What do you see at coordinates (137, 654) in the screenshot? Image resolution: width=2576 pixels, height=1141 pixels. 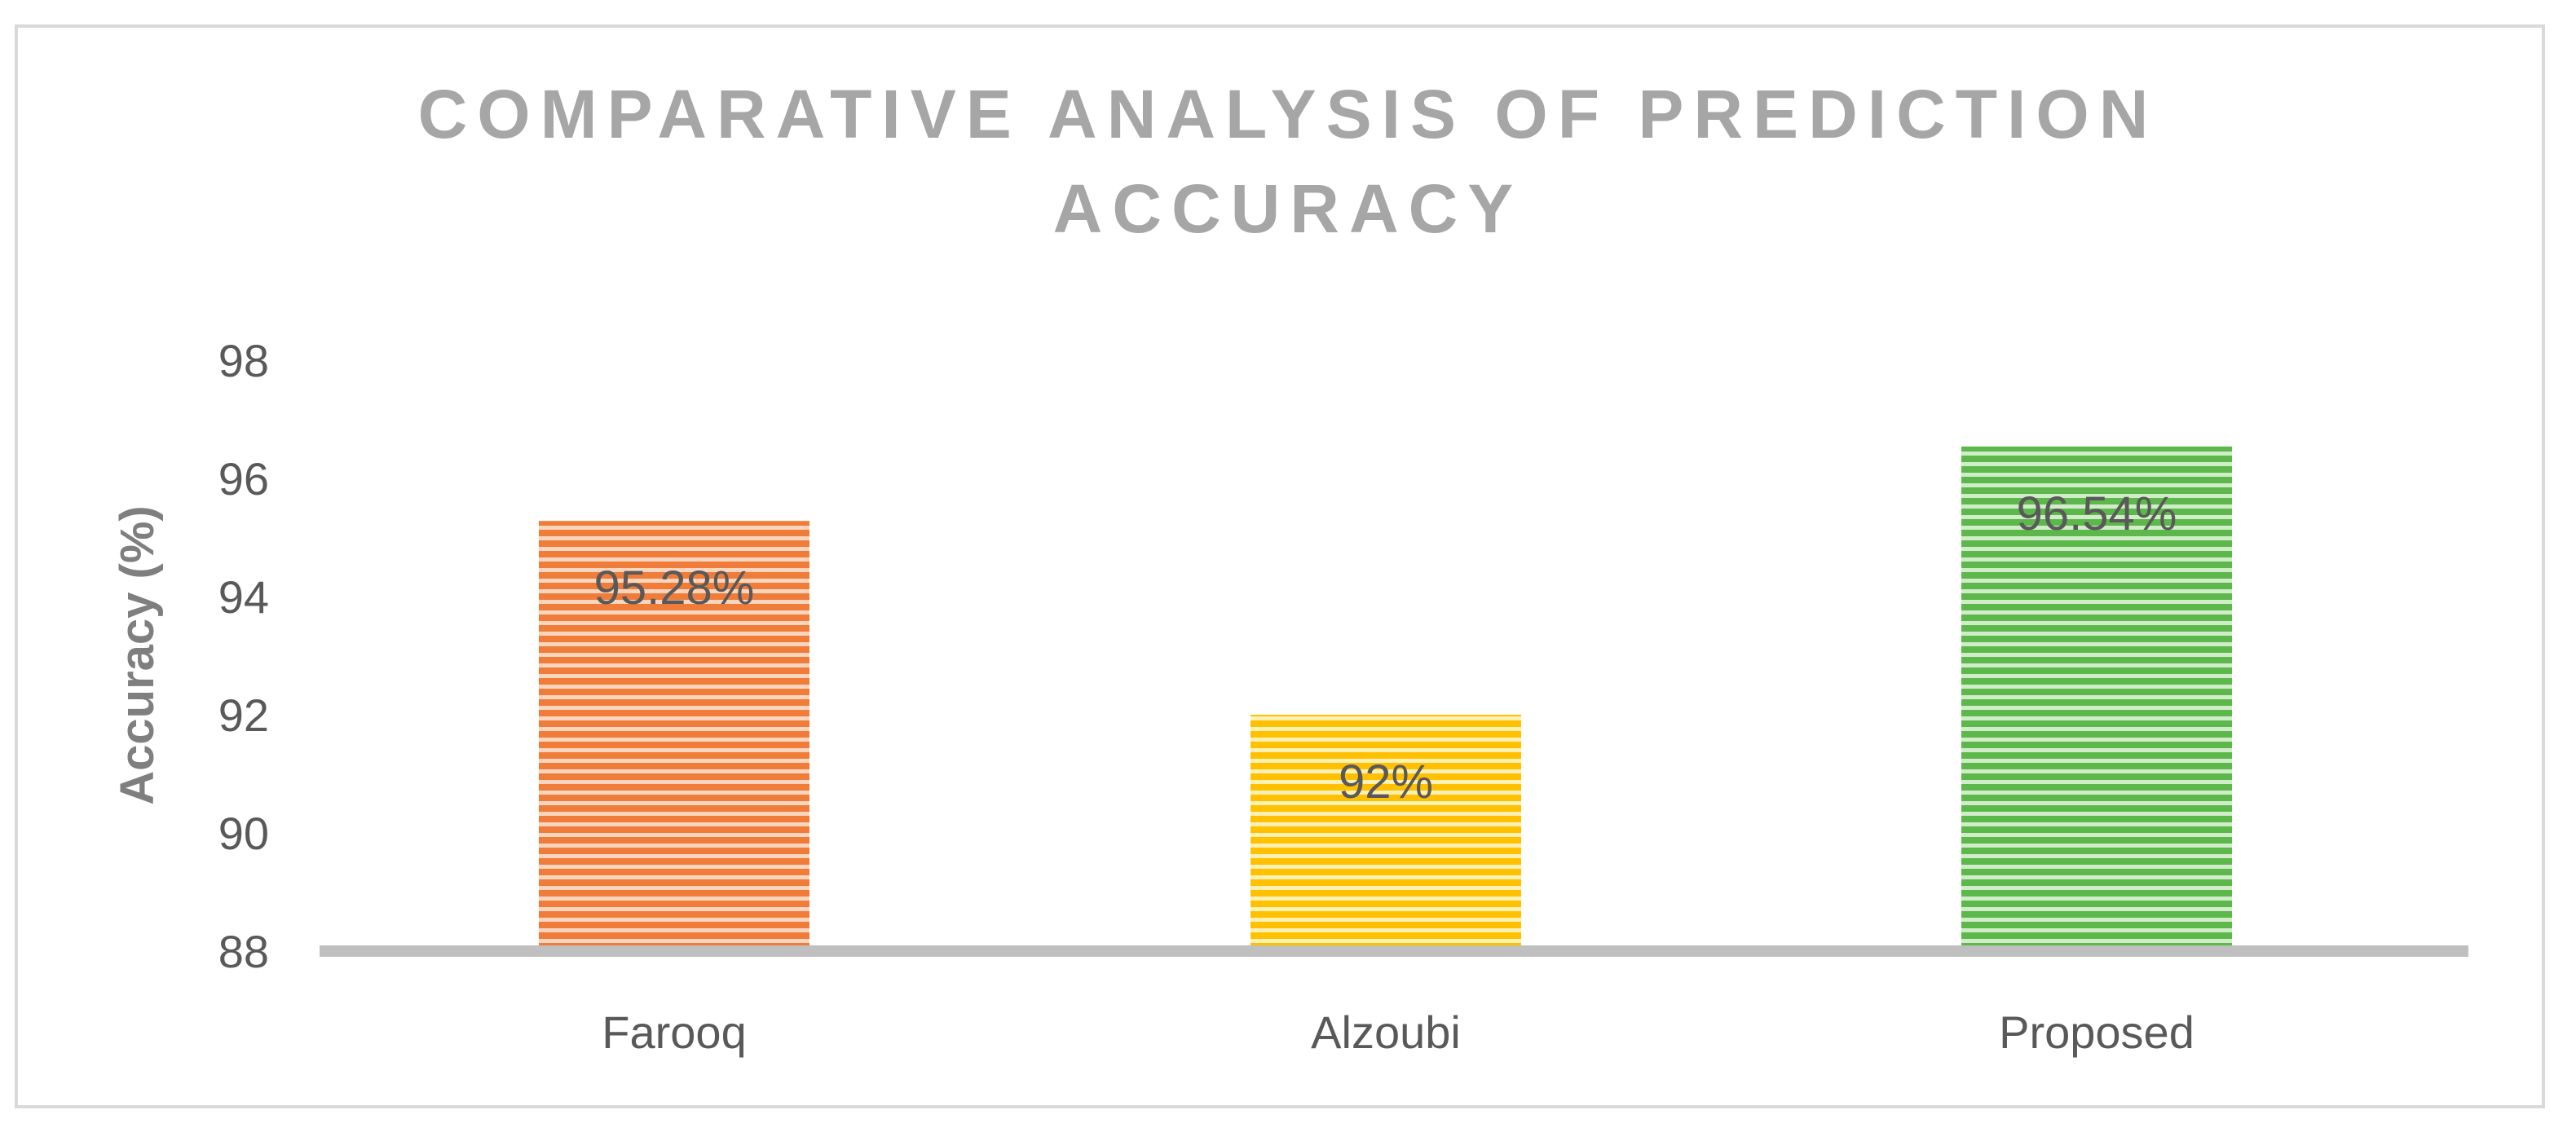 I see `y-axis-title: Accuracy (%)` at bounding box center [137, 654].